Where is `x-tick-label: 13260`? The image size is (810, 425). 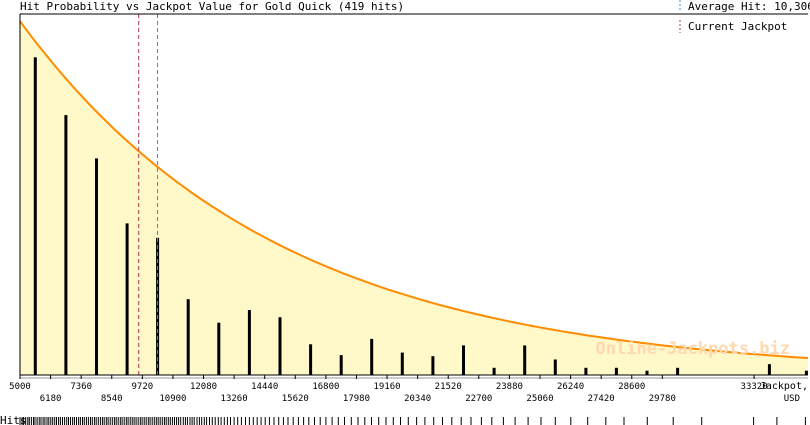
x-tick-label: 13260 is located at coordinates (234, 399).